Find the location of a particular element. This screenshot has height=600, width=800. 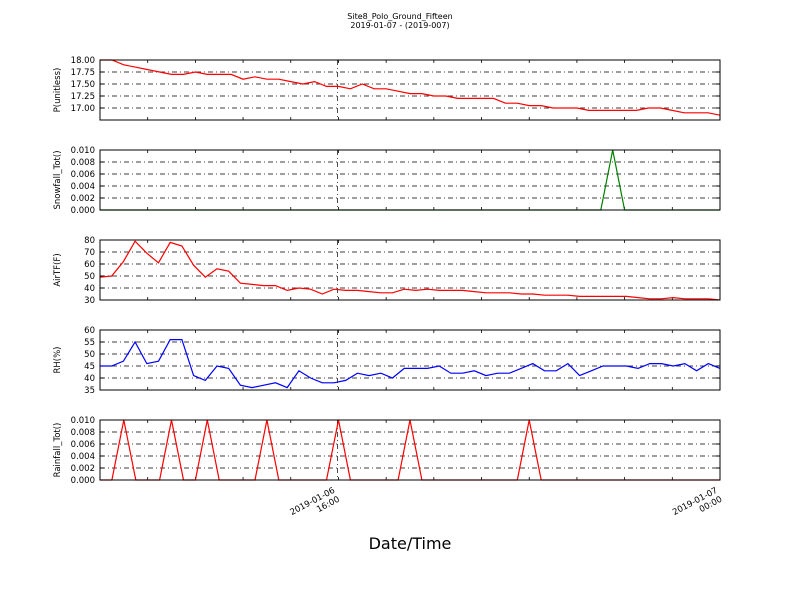

y-tick-label: 17.75 is located at coordinates (83, 73).